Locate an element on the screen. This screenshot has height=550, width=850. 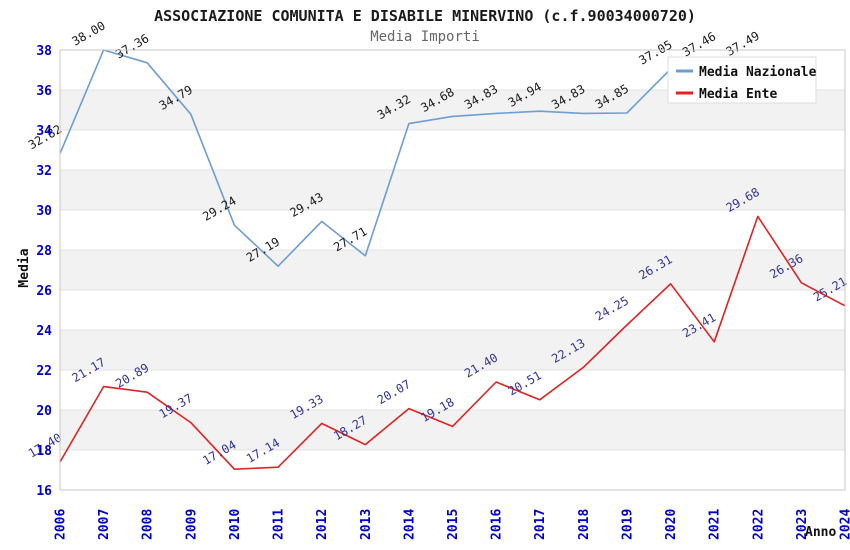
x-tick-label: 2013 is located at coordinates (366, 524).